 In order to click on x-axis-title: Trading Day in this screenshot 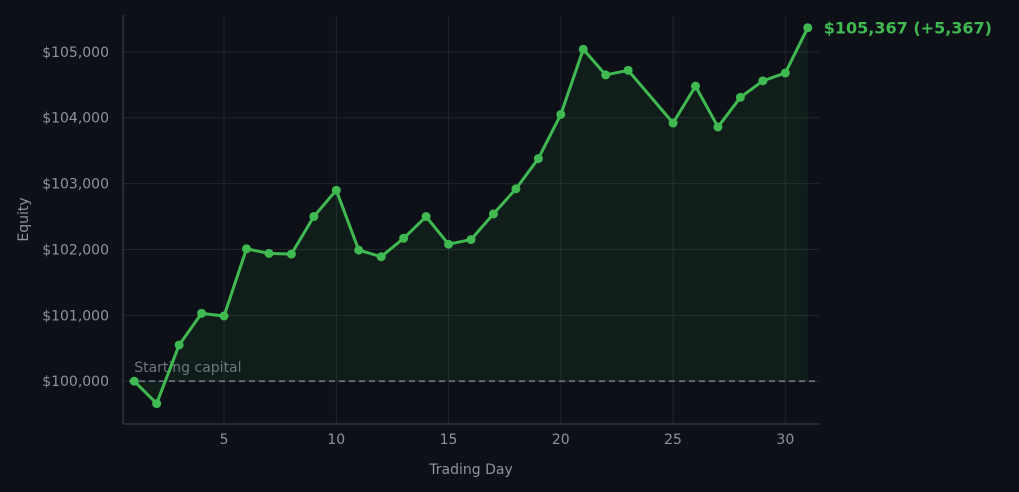, I will do `click(470, 470)`.